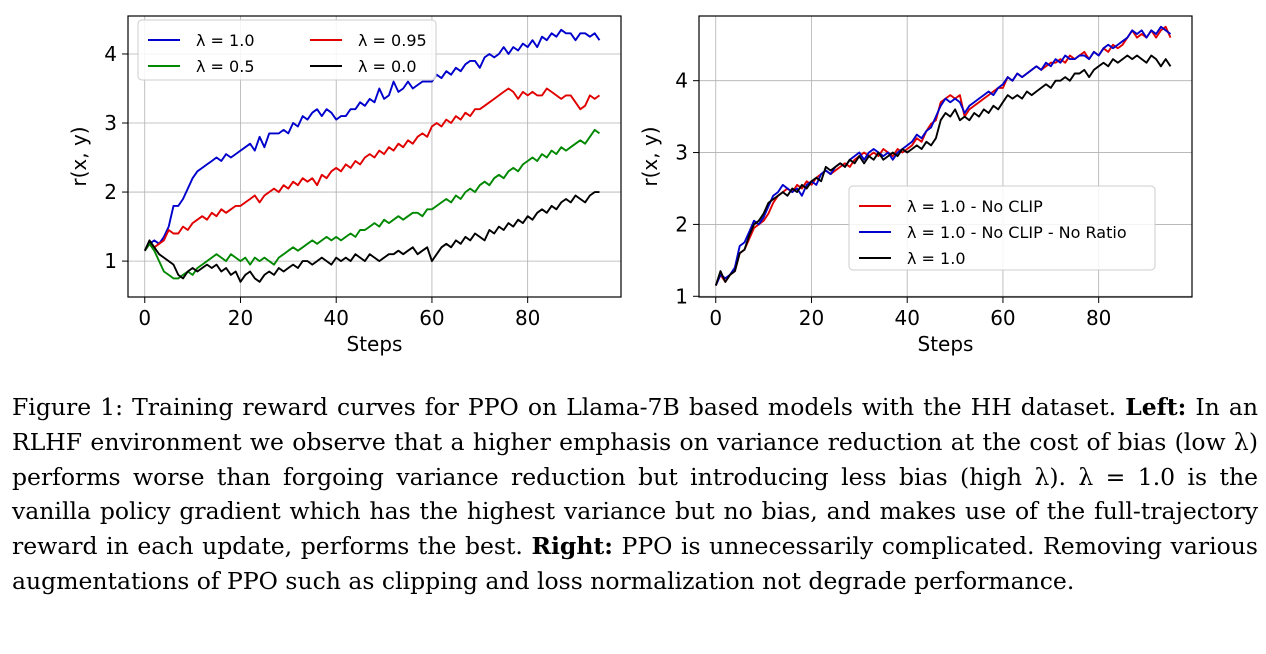 This screenshot has width=1266, height=654. Describe the element at coordinates (375, 344) in the screenshot. I see `chart0-x-axis-label: Steps` at that location.